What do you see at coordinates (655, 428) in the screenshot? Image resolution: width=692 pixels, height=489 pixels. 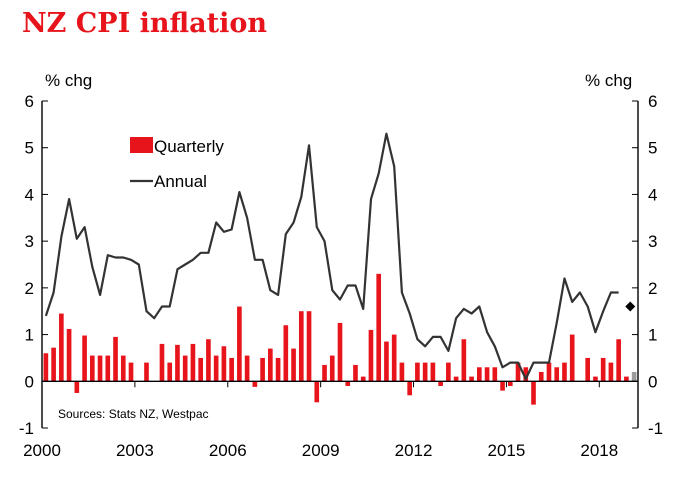 I see `y-tick-label-right: -1` at bounding box center [655, 428].